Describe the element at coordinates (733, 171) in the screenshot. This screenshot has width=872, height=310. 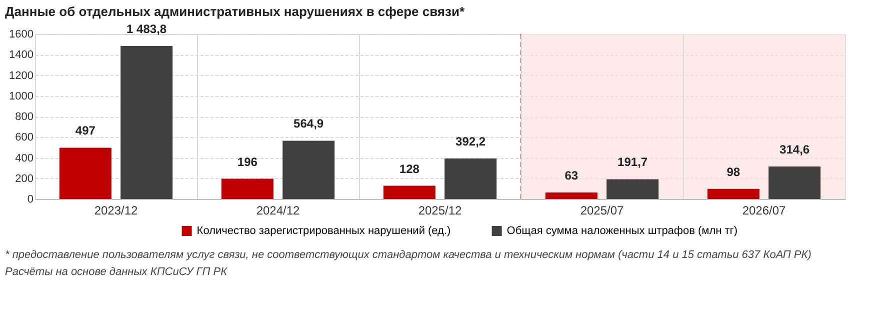
I see `data-label: 98` at that location.